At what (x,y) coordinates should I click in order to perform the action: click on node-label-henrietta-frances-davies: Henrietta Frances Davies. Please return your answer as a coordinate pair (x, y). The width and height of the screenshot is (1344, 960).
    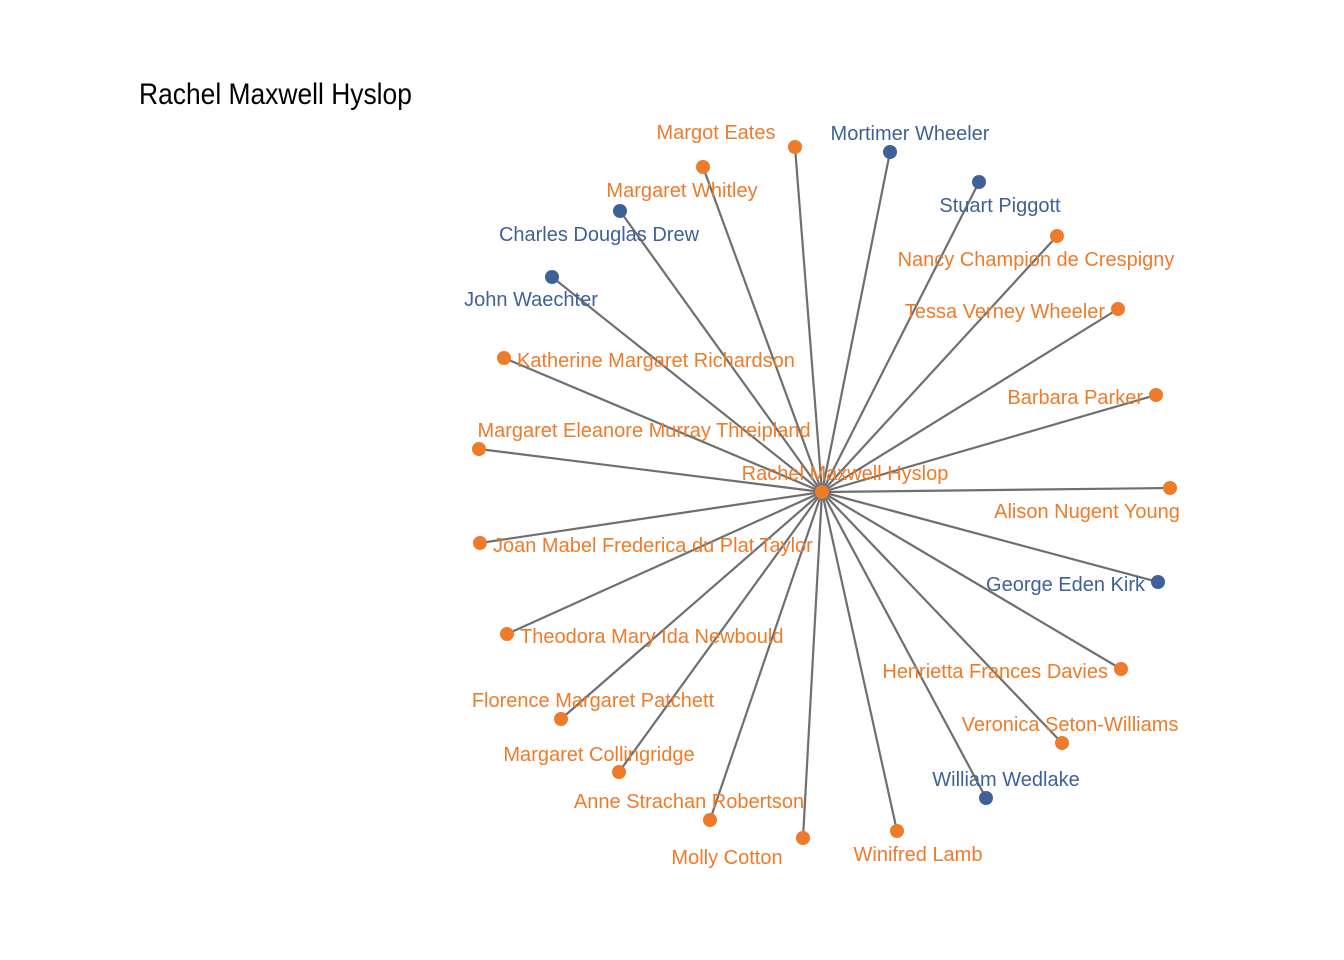
    Looking at the image, I should click on (995, 672).